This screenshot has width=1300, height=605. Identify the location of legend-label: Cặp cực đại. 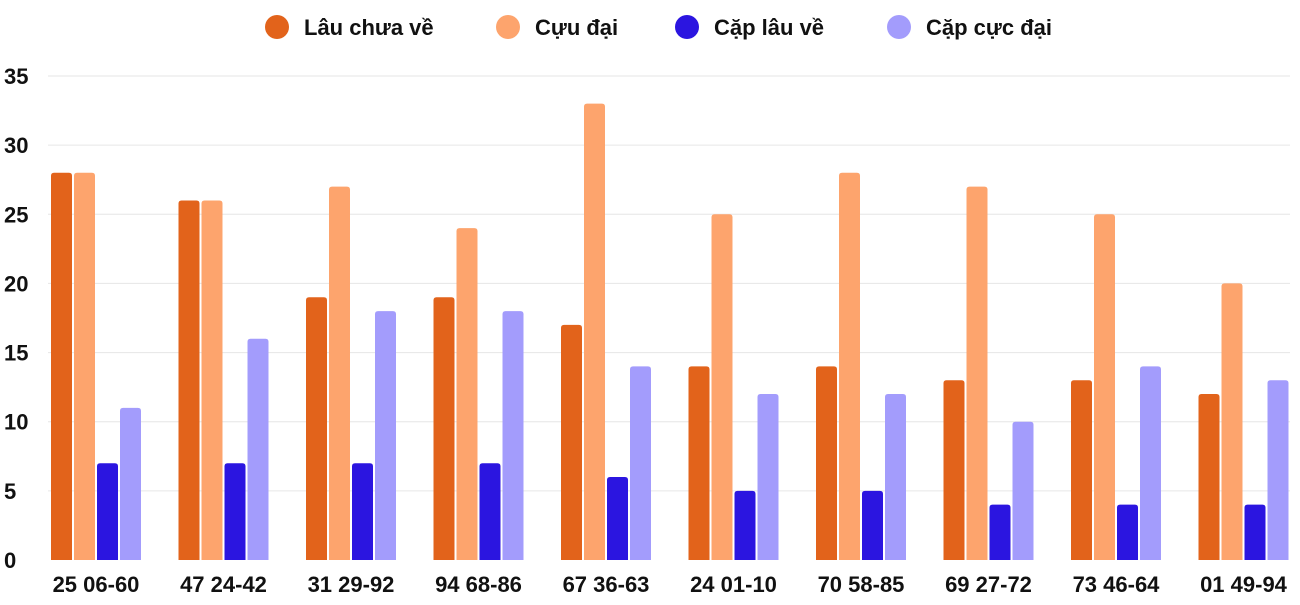
(989, 27).